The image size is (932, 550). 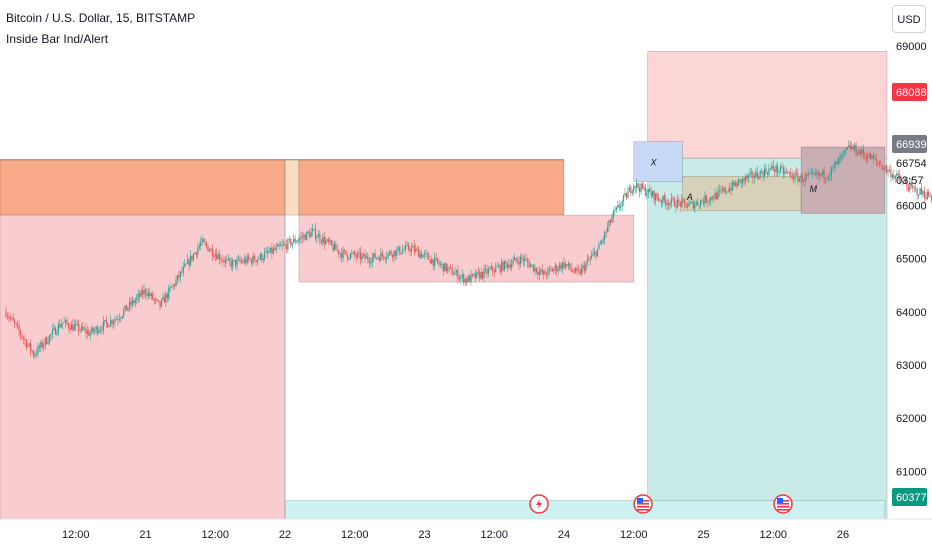 What do you see at coordinates (909, 497) in the screenshot?
I see `lower-price-badge-bg` at bounding box center [909, 497].